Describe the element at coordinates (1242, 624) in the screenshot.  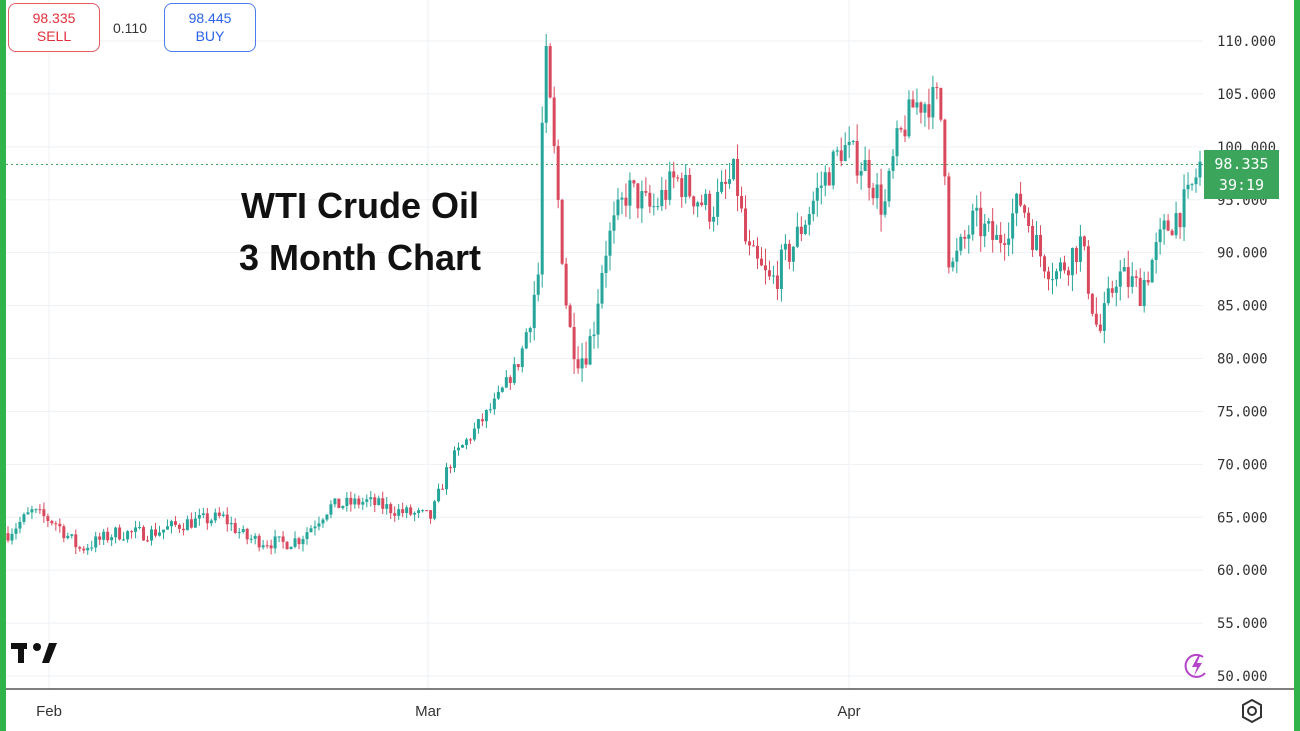
I see `y-tick-label: 55.000` at that location.